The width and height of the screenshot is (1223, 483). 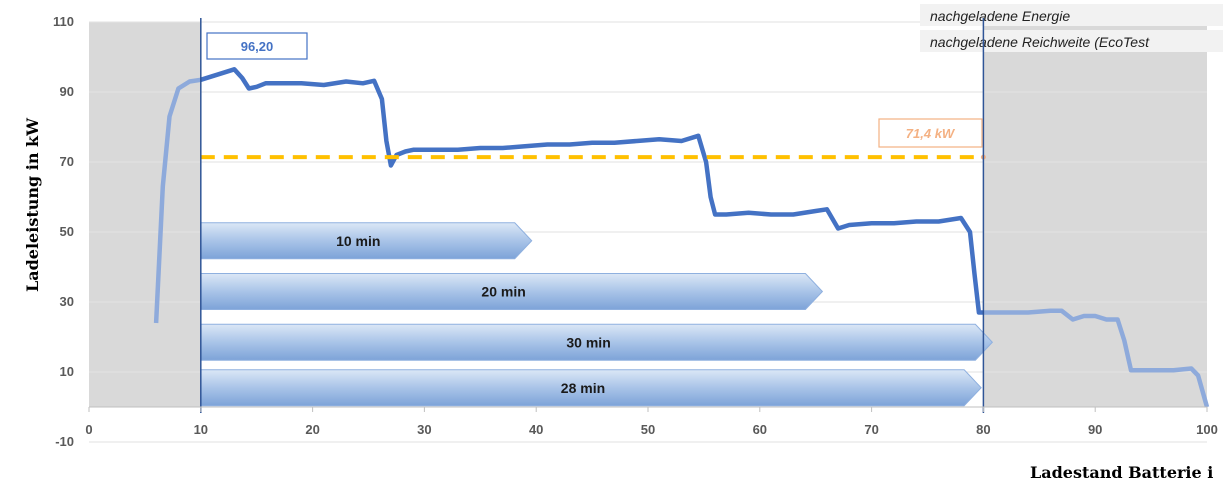 I want to click on legend-entry-range: nachgeladene Reichweite (EcoTest, so click(x=1040, y=42).